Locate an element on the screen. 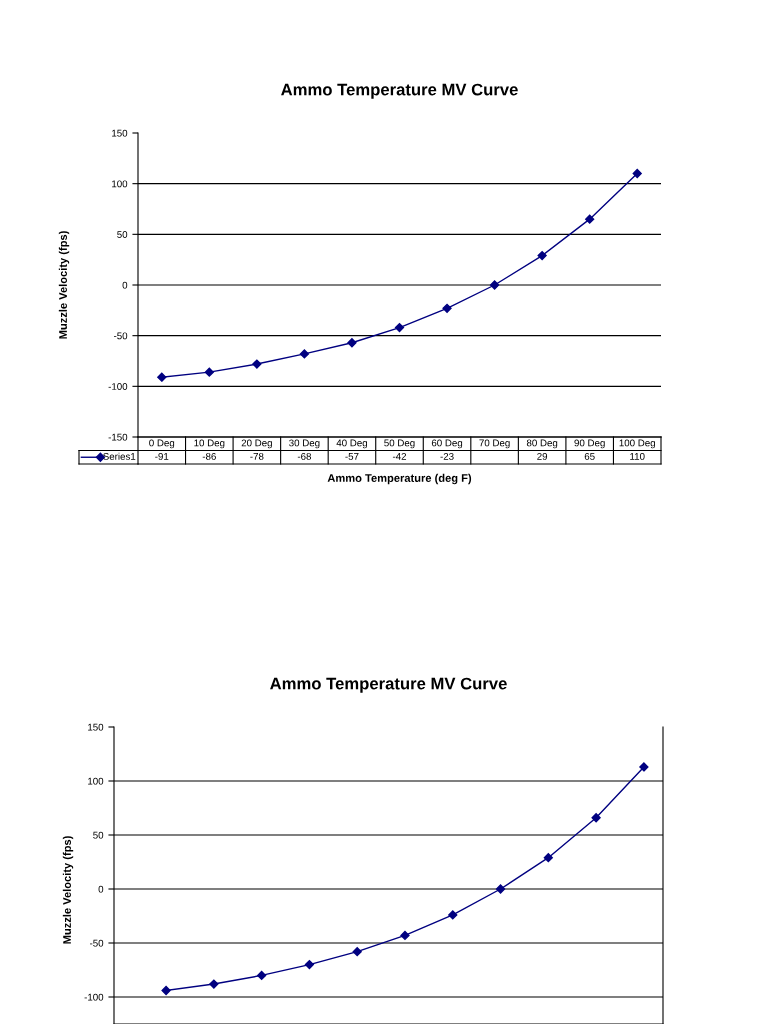 The width and height of the screenshot is (768, 1024). data-label: -57 is located at coordinates (352, 456).